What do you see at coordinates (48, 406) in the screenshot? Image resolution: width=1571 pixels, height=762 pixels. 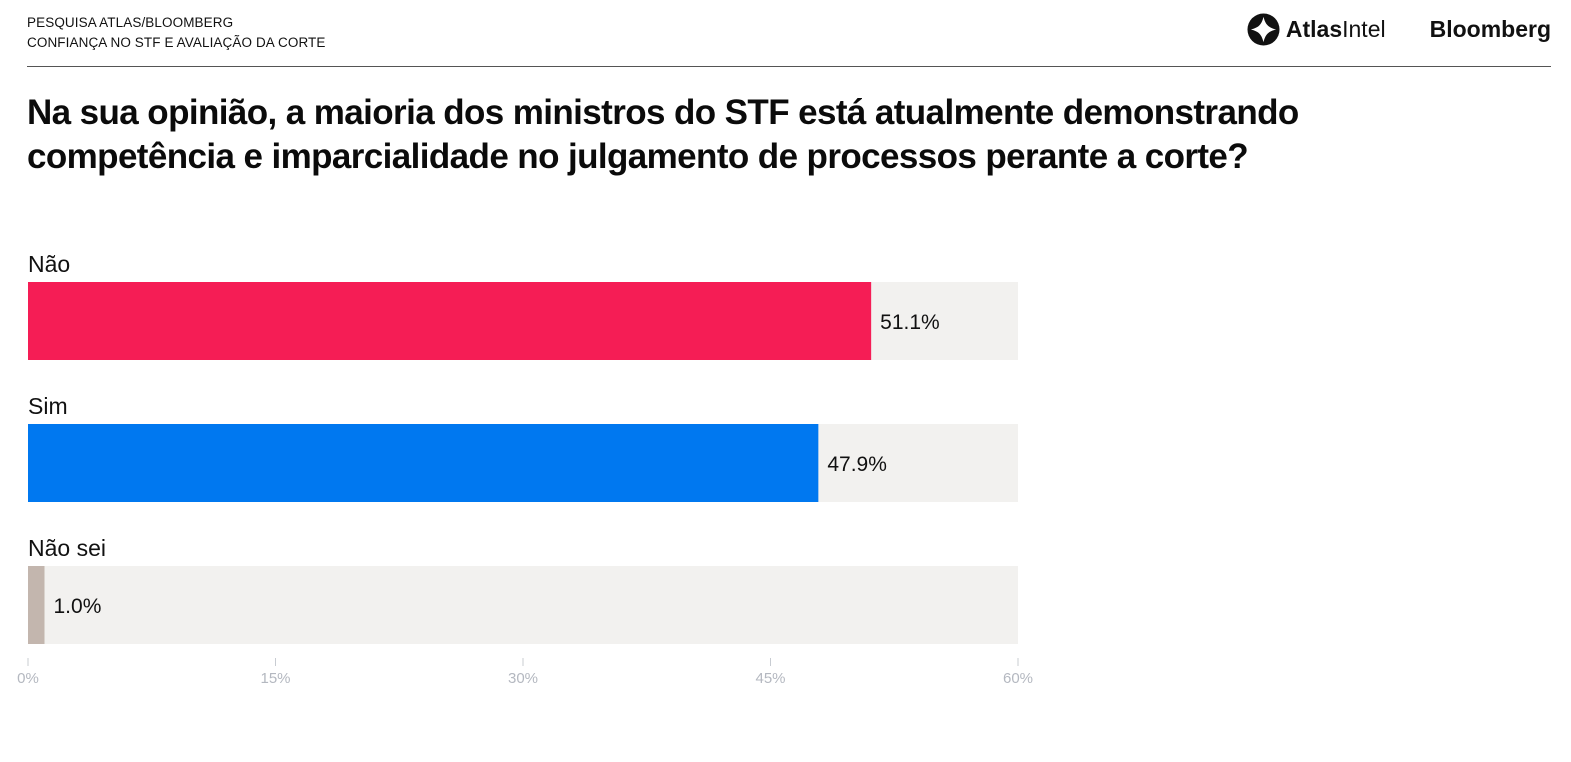 I see `category-label-sim: Sim` at bounding box center [48, 406].